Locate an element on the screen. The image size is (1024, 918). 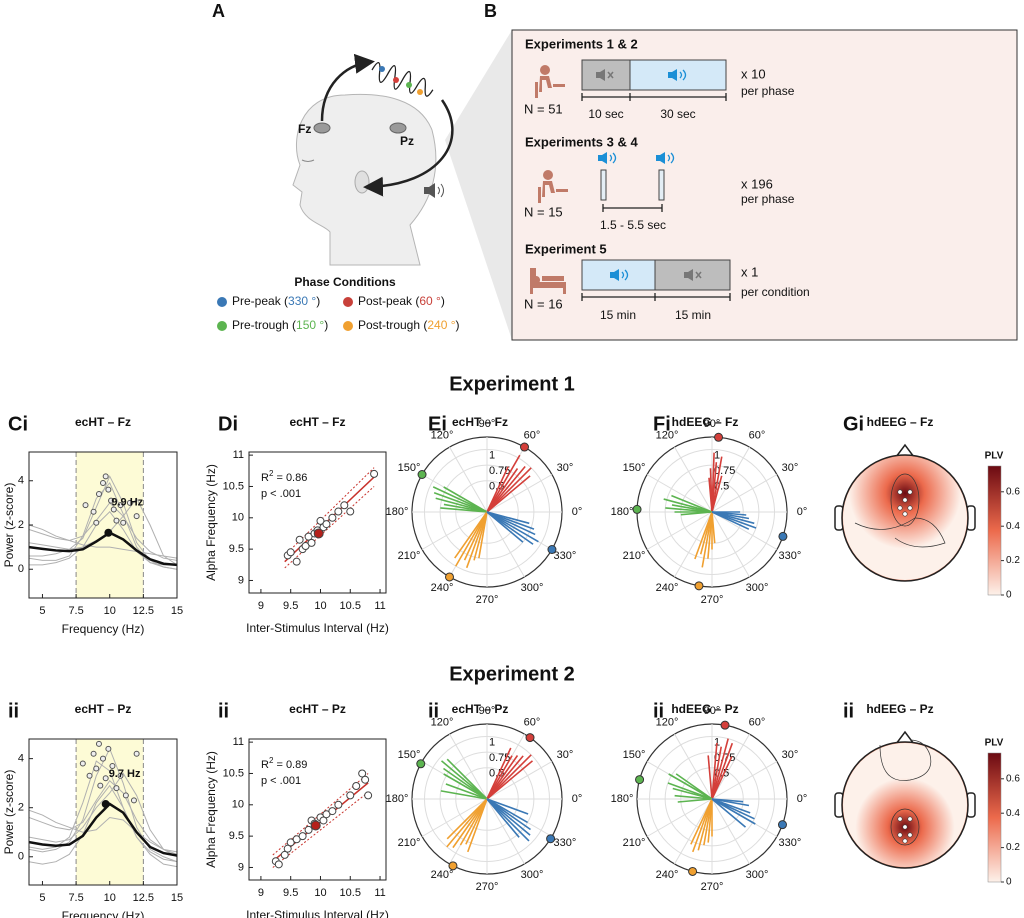
silence-block is located at coordinates (606, 75).